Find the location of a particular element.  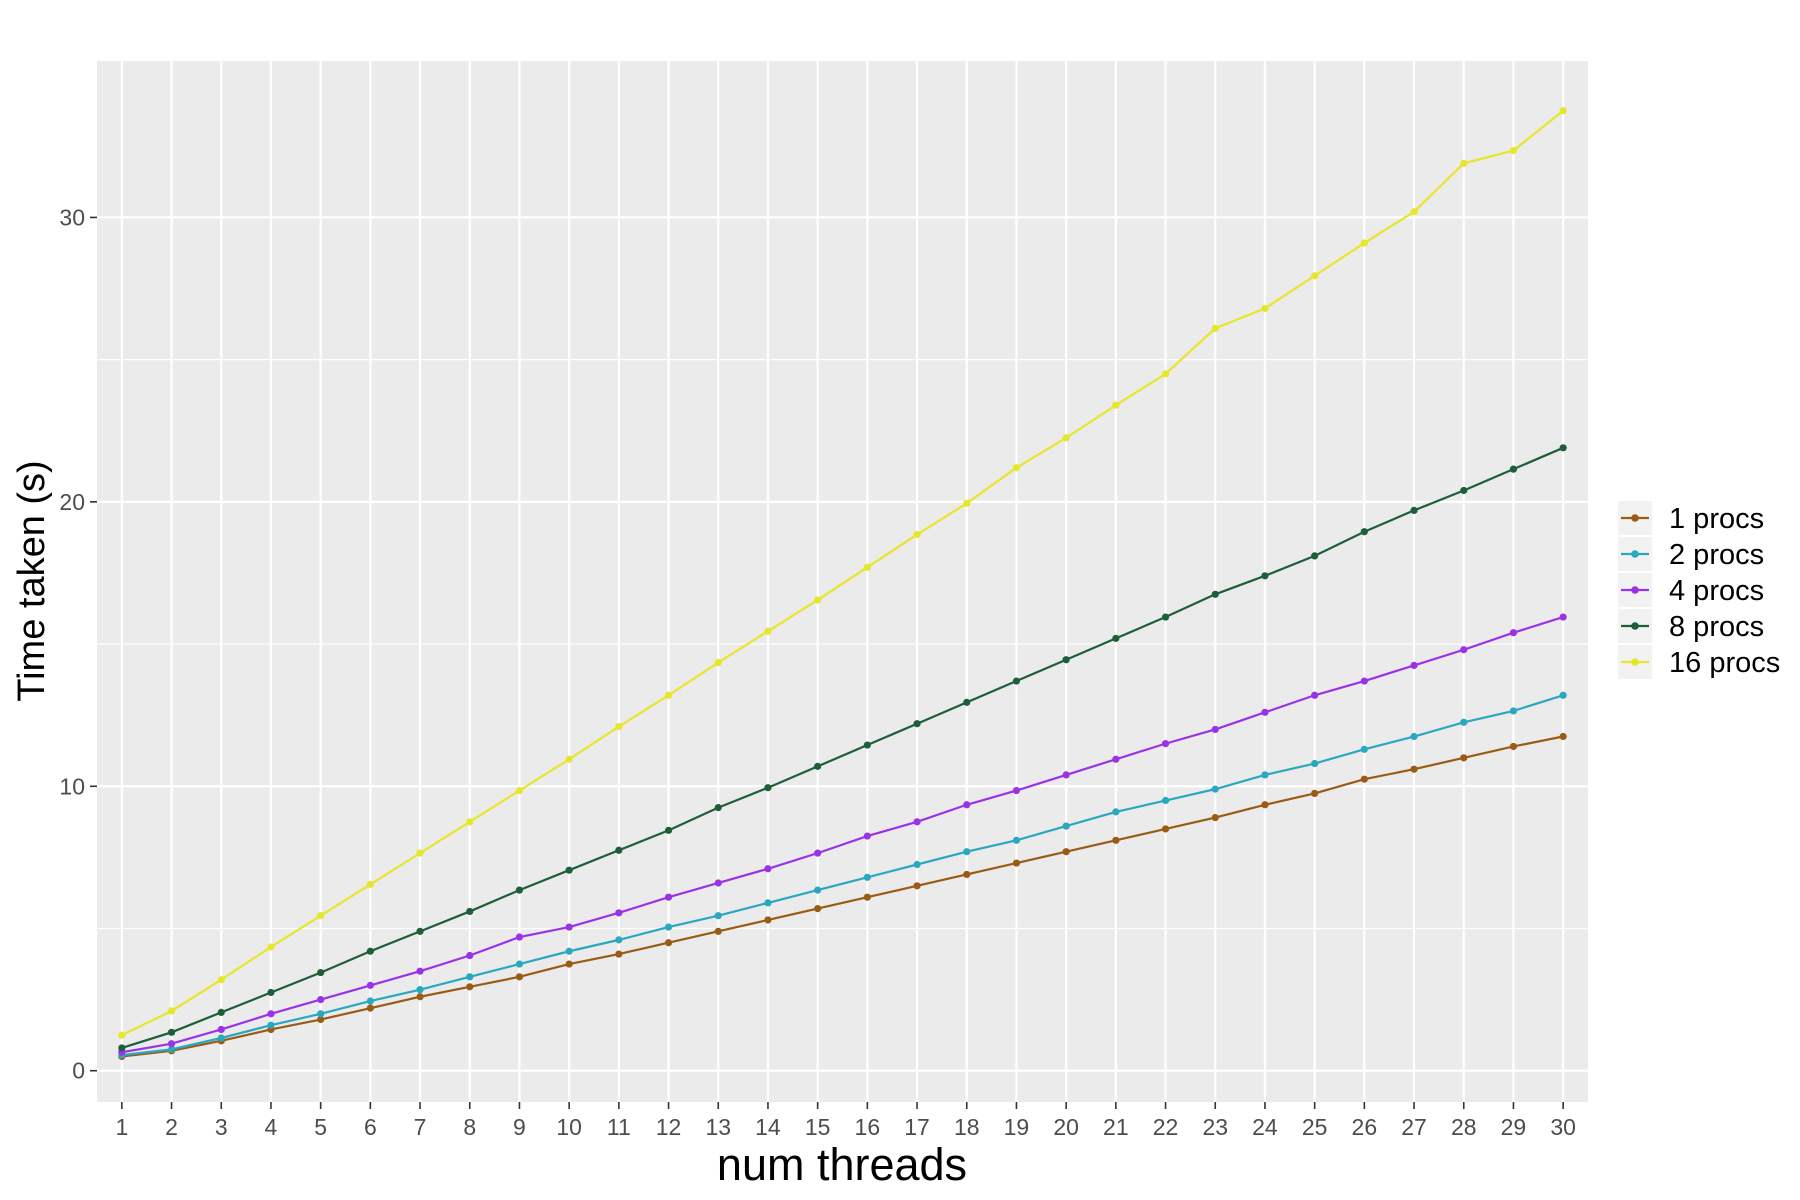

x-tick-label: 2 is located at coordinates (171, 1127).